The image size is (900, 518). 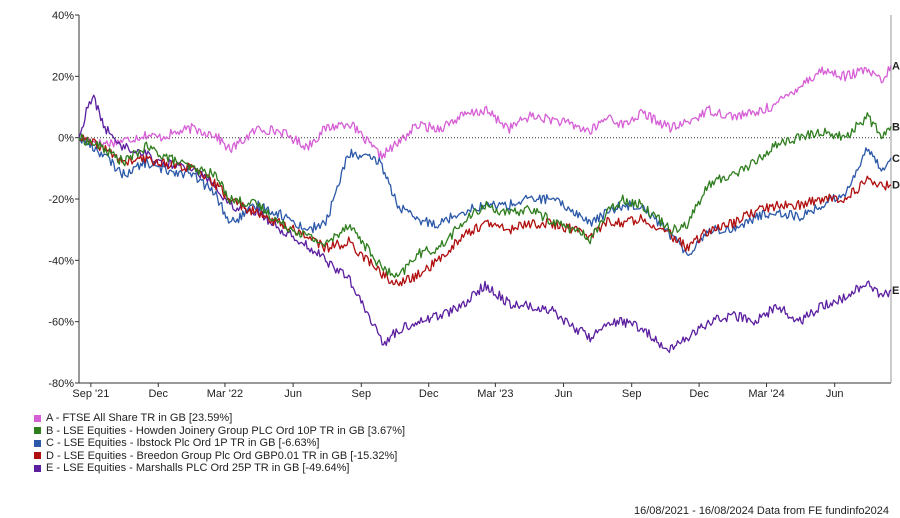 What do you see at coordinates (63, 16) in the screenshot?
I see `y-tick-label: 40%` at bounding box center [63, 16].